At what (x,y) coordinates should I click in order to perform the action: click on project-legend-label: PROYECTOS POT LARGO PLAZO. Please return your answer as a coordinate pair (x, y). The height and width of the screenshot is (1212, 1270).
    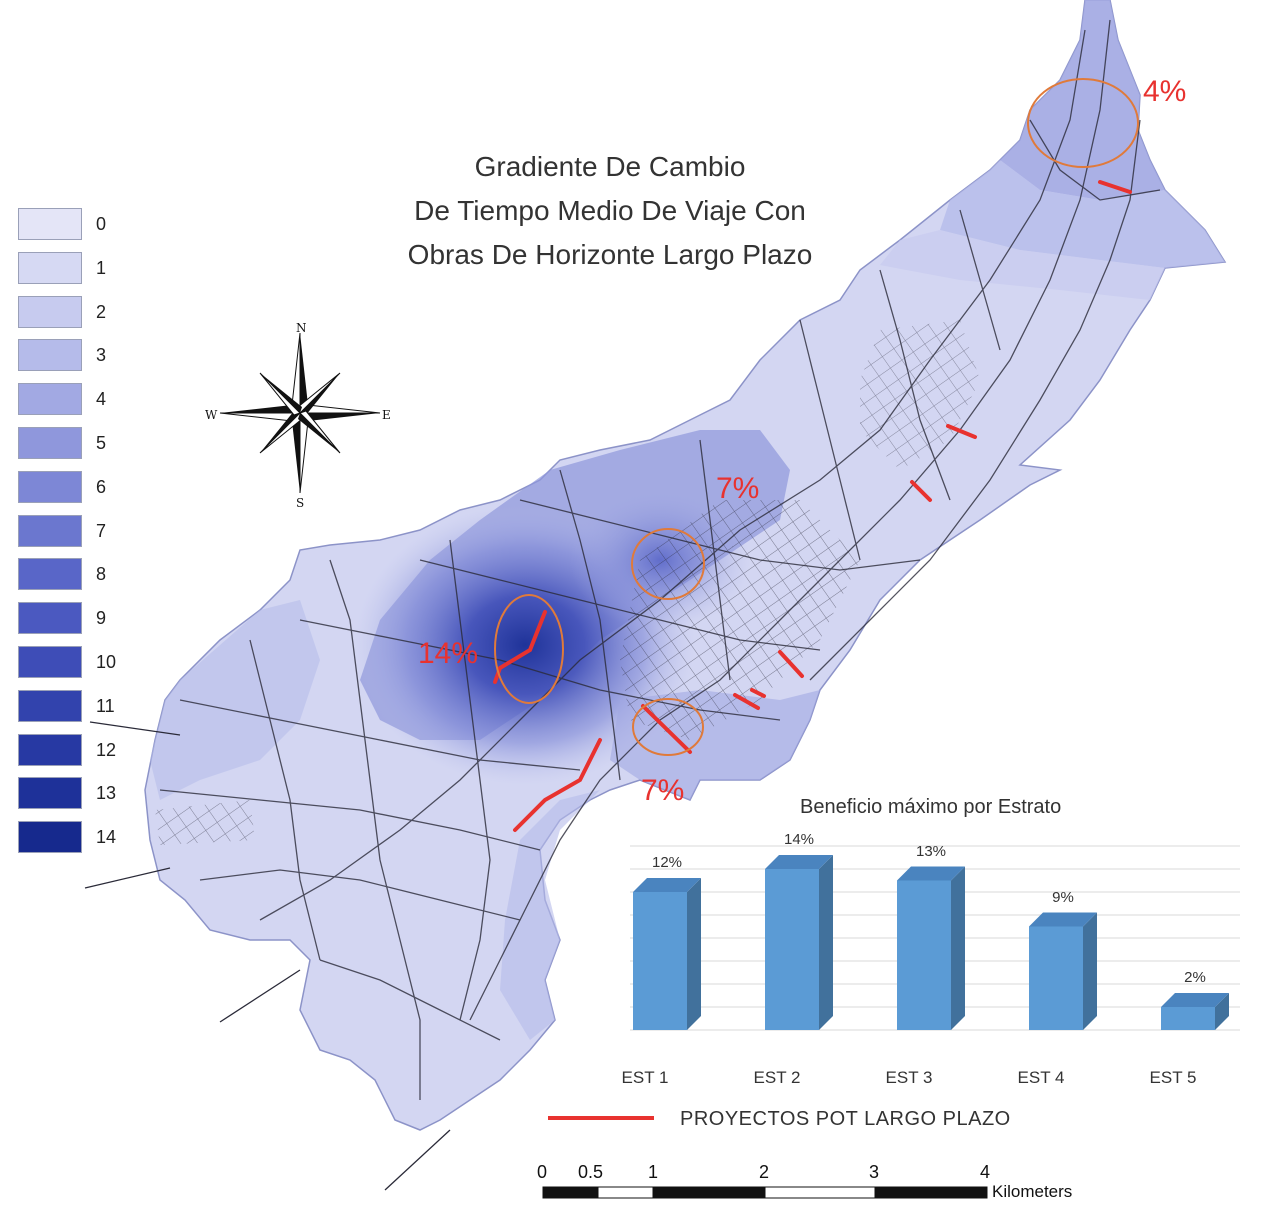
    Looking at the image, I should click on (845, 1119).